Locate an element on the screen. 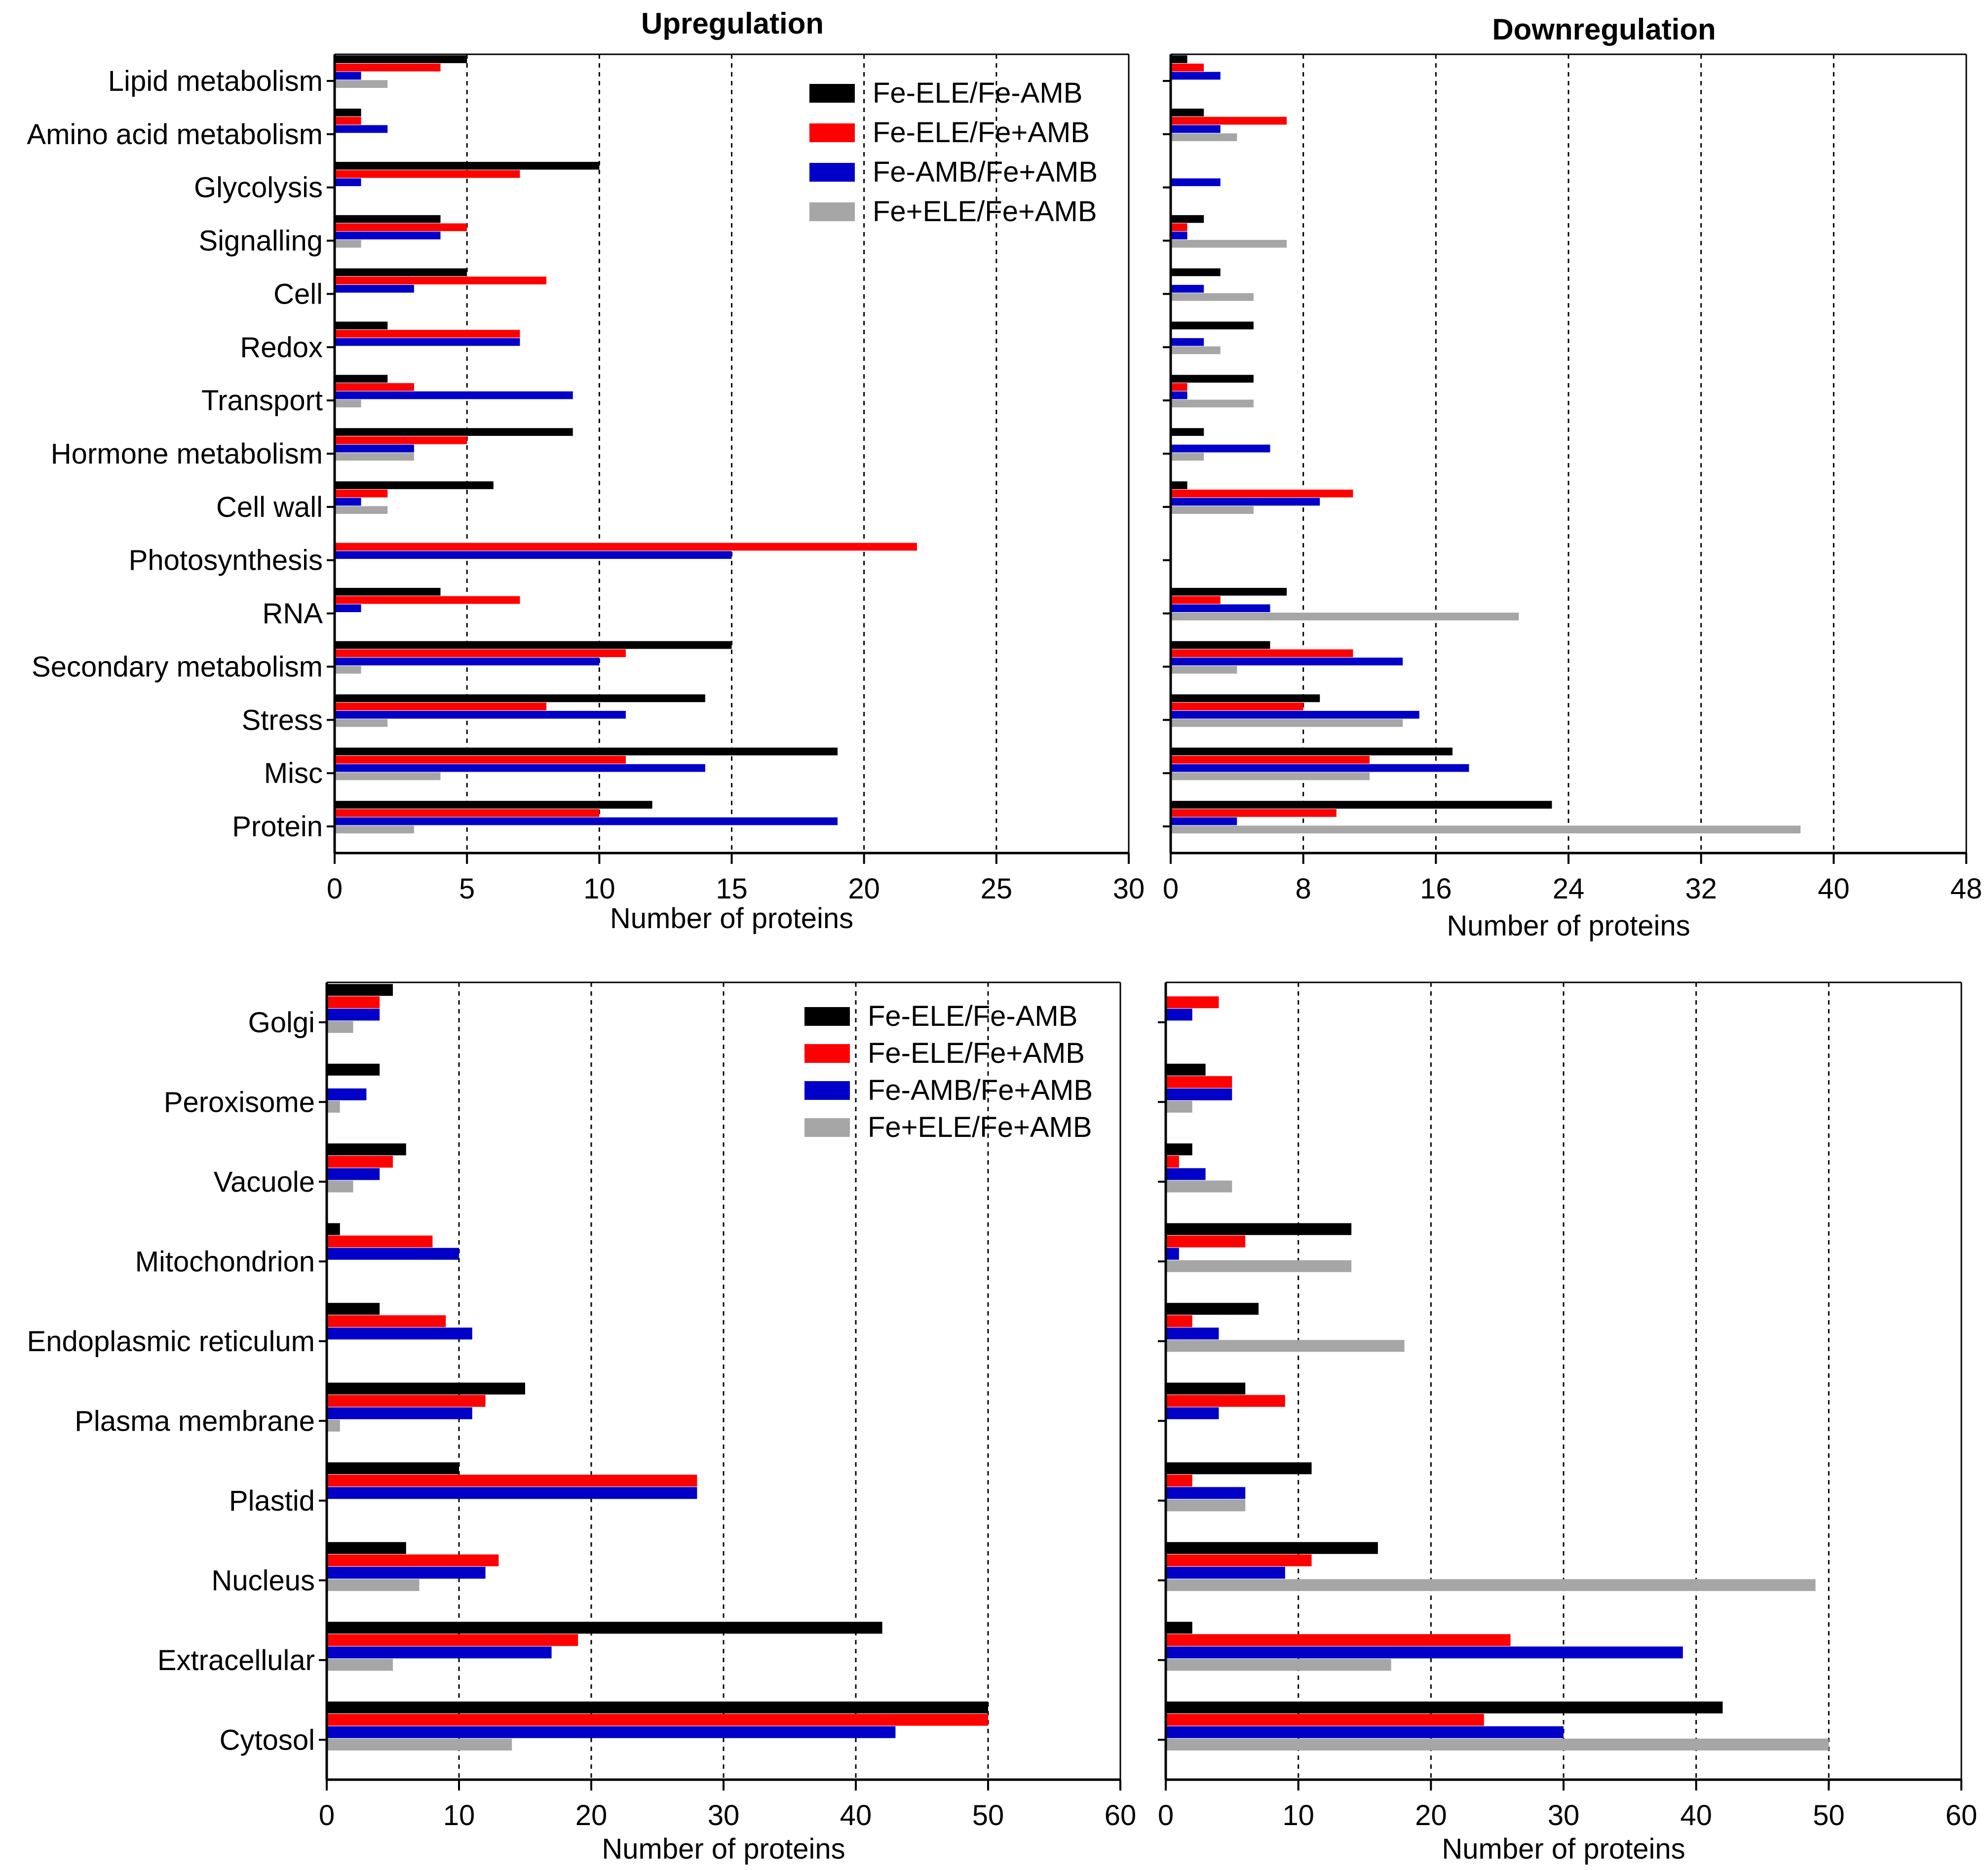 Image resolution: width=1988 pixels, height=1870 pixels. bar-tl-s2-c8 is located at coordinates (348, 502).